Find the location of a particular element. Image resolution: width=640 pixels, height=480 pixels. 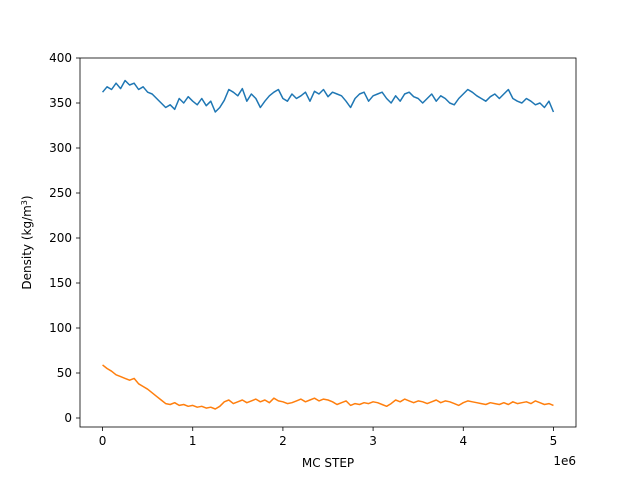

y-axis-label: Density (kg/m3) is located at coordinates (27, 242).